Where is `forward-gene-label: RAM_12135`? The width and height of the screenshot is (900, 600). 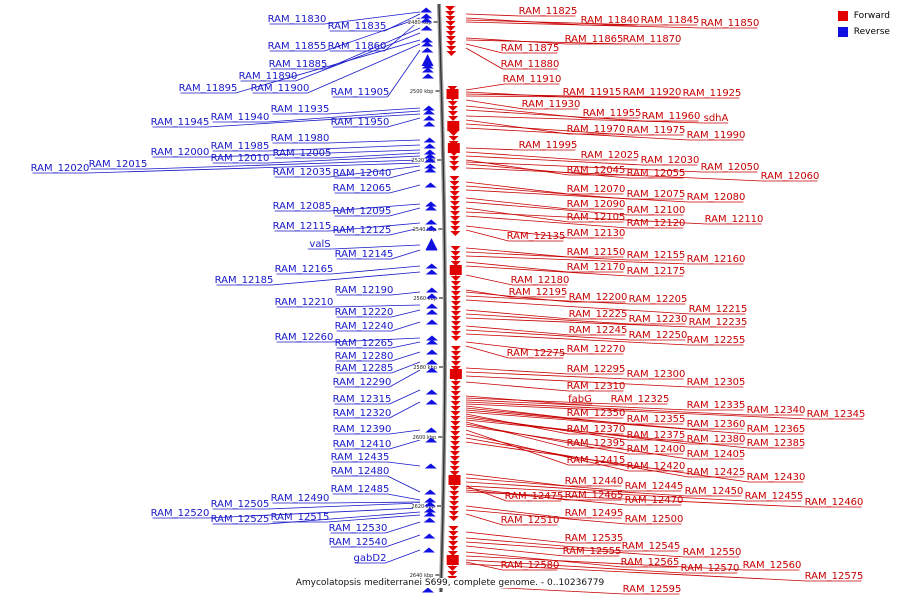 forward-gene-label: RAM_12135 is located at coordinates (536, 236).